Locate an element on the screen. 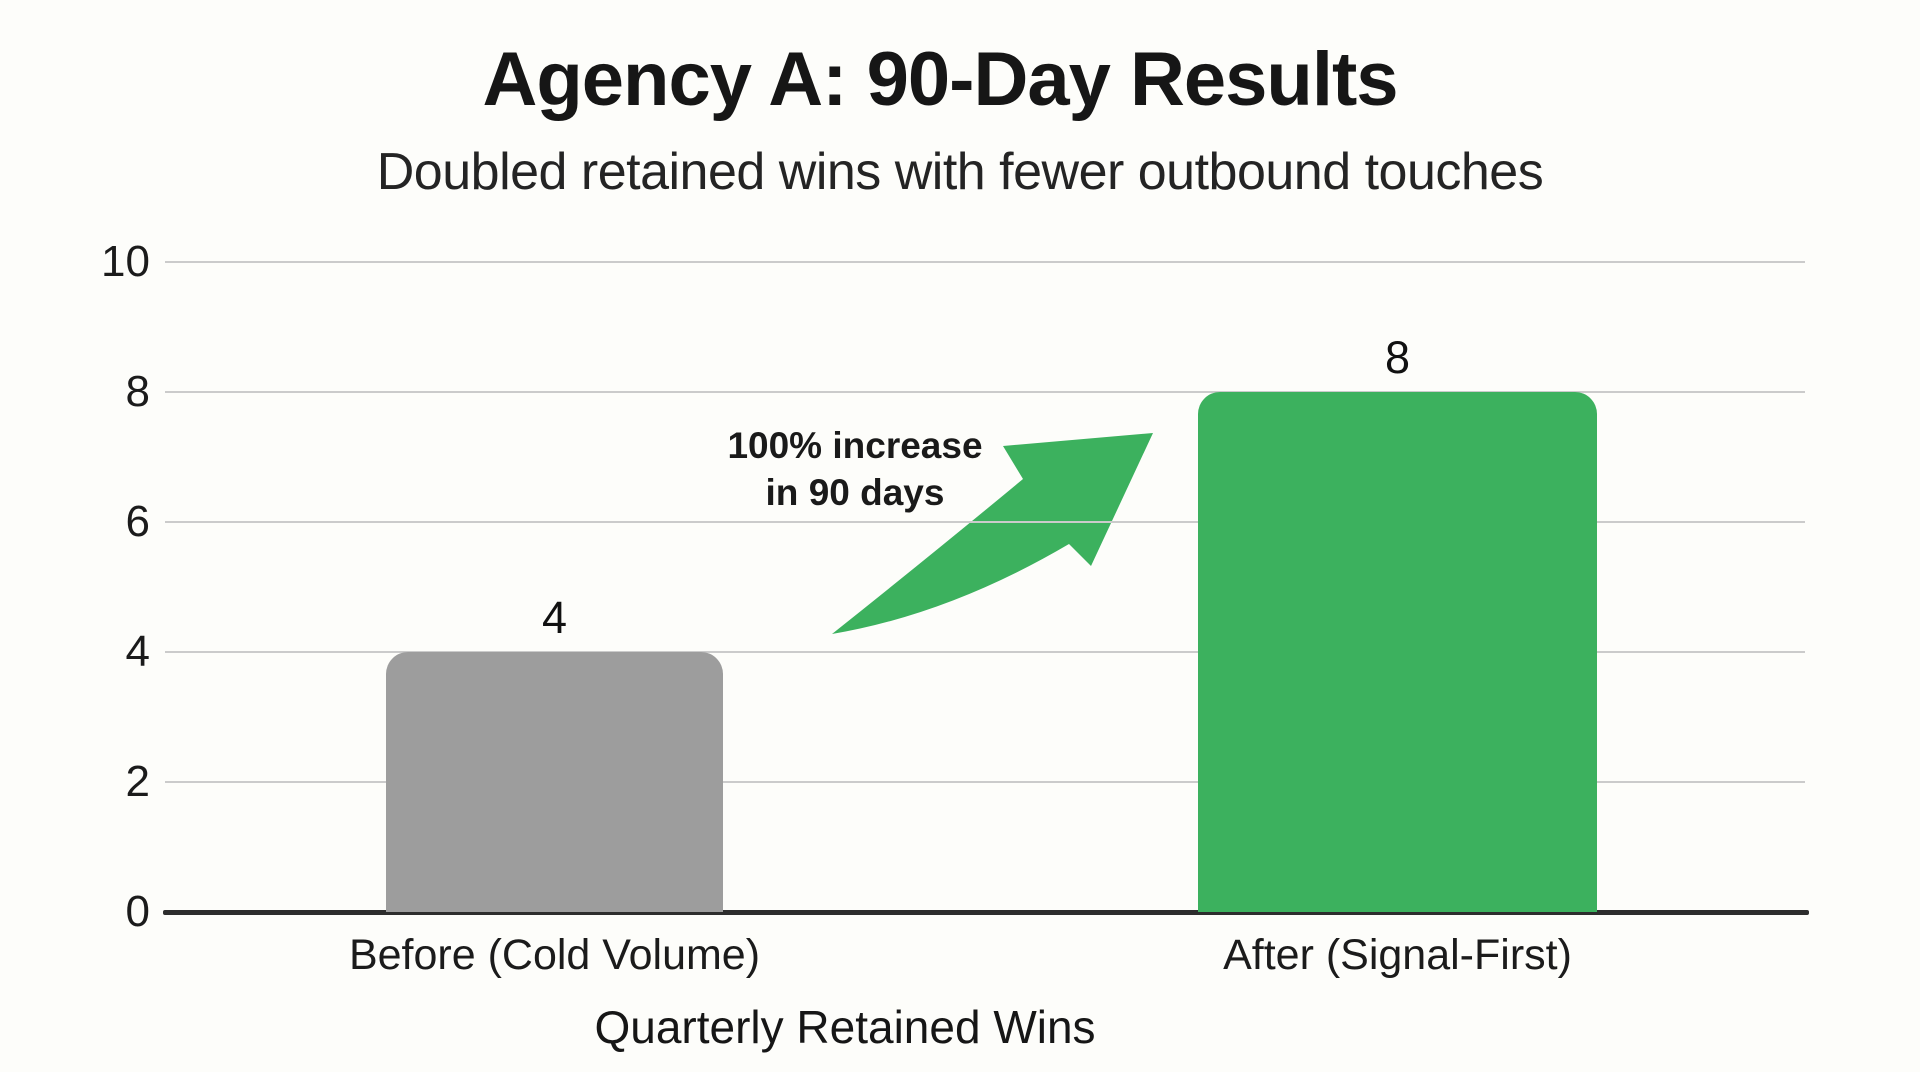 Image resolution: width=1920 pixels, height=1072 pixels. y-tick-label-4: 4 is located at coordinates (137, 651).